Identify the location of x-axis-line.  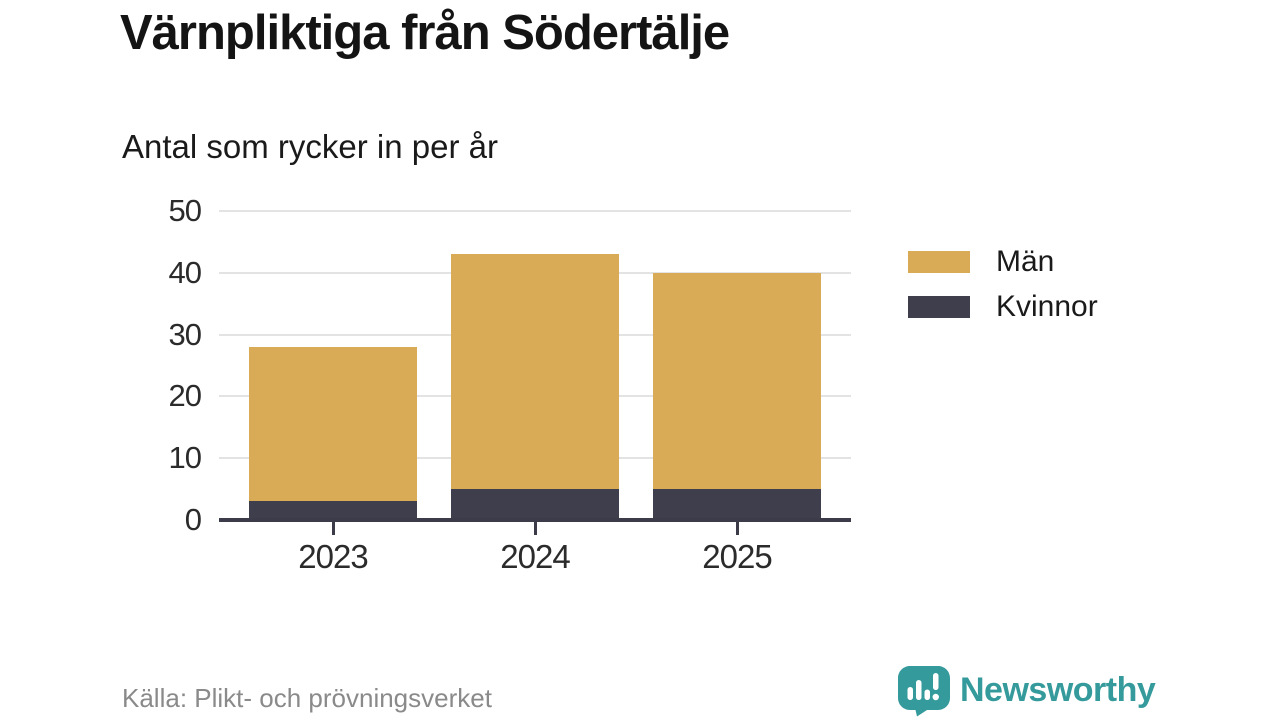
(535, 520).